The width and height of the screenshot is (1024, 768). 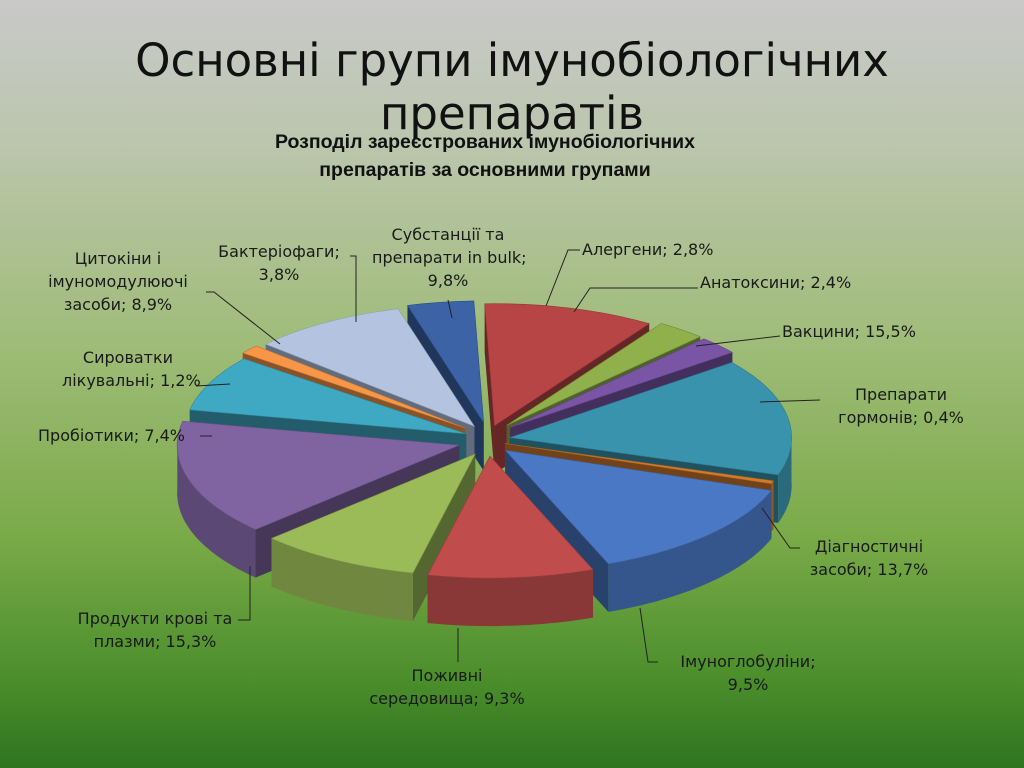 I want to click on slice-8-top, so click(x=318, y=475).